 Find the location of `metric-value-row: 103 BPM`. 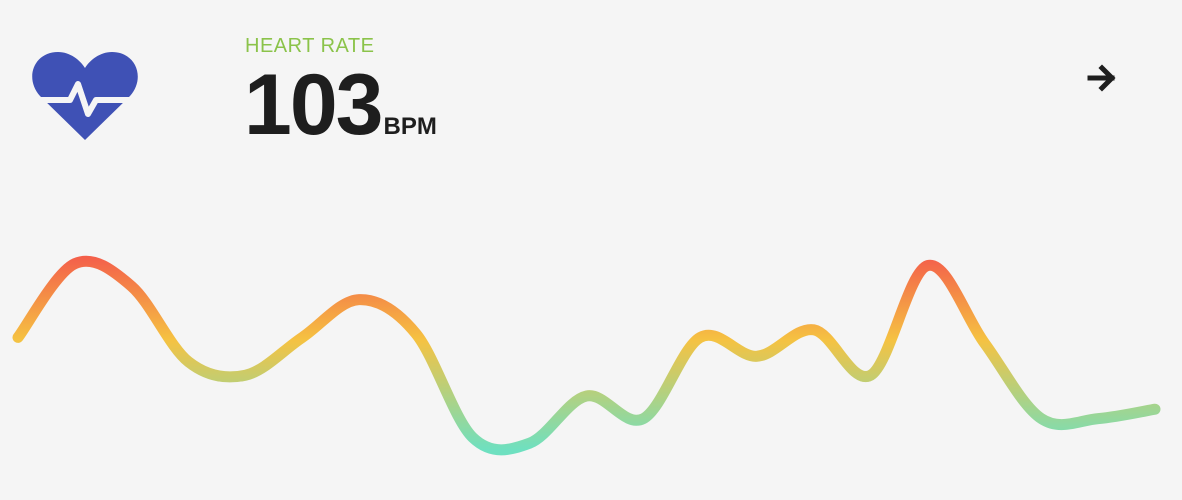

metric-value-row: 103 BPM is located at coordinates (340, 105).